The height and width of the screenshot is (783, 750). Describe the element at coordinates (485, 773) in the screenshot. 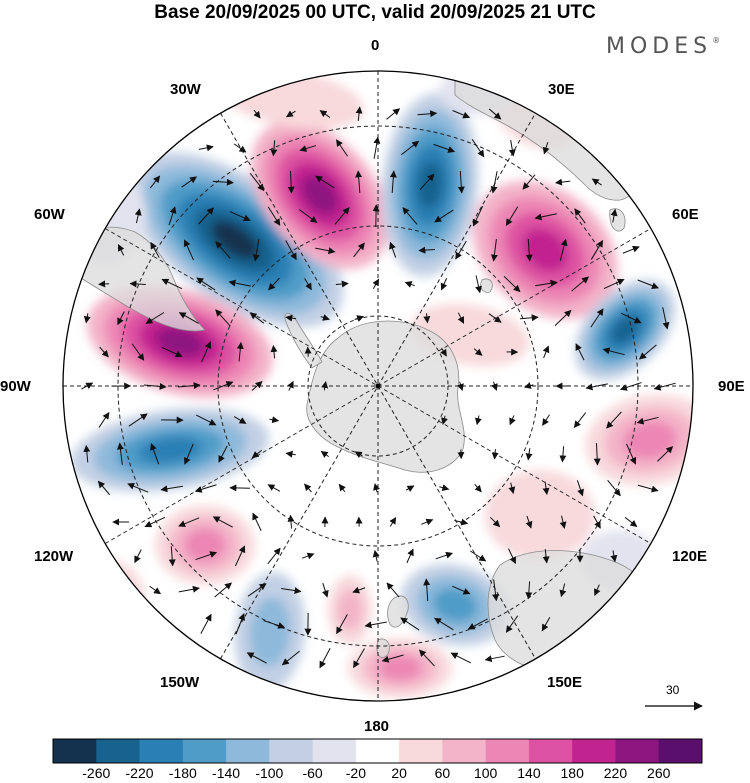

I see `colorbar-label: 100` at that location.